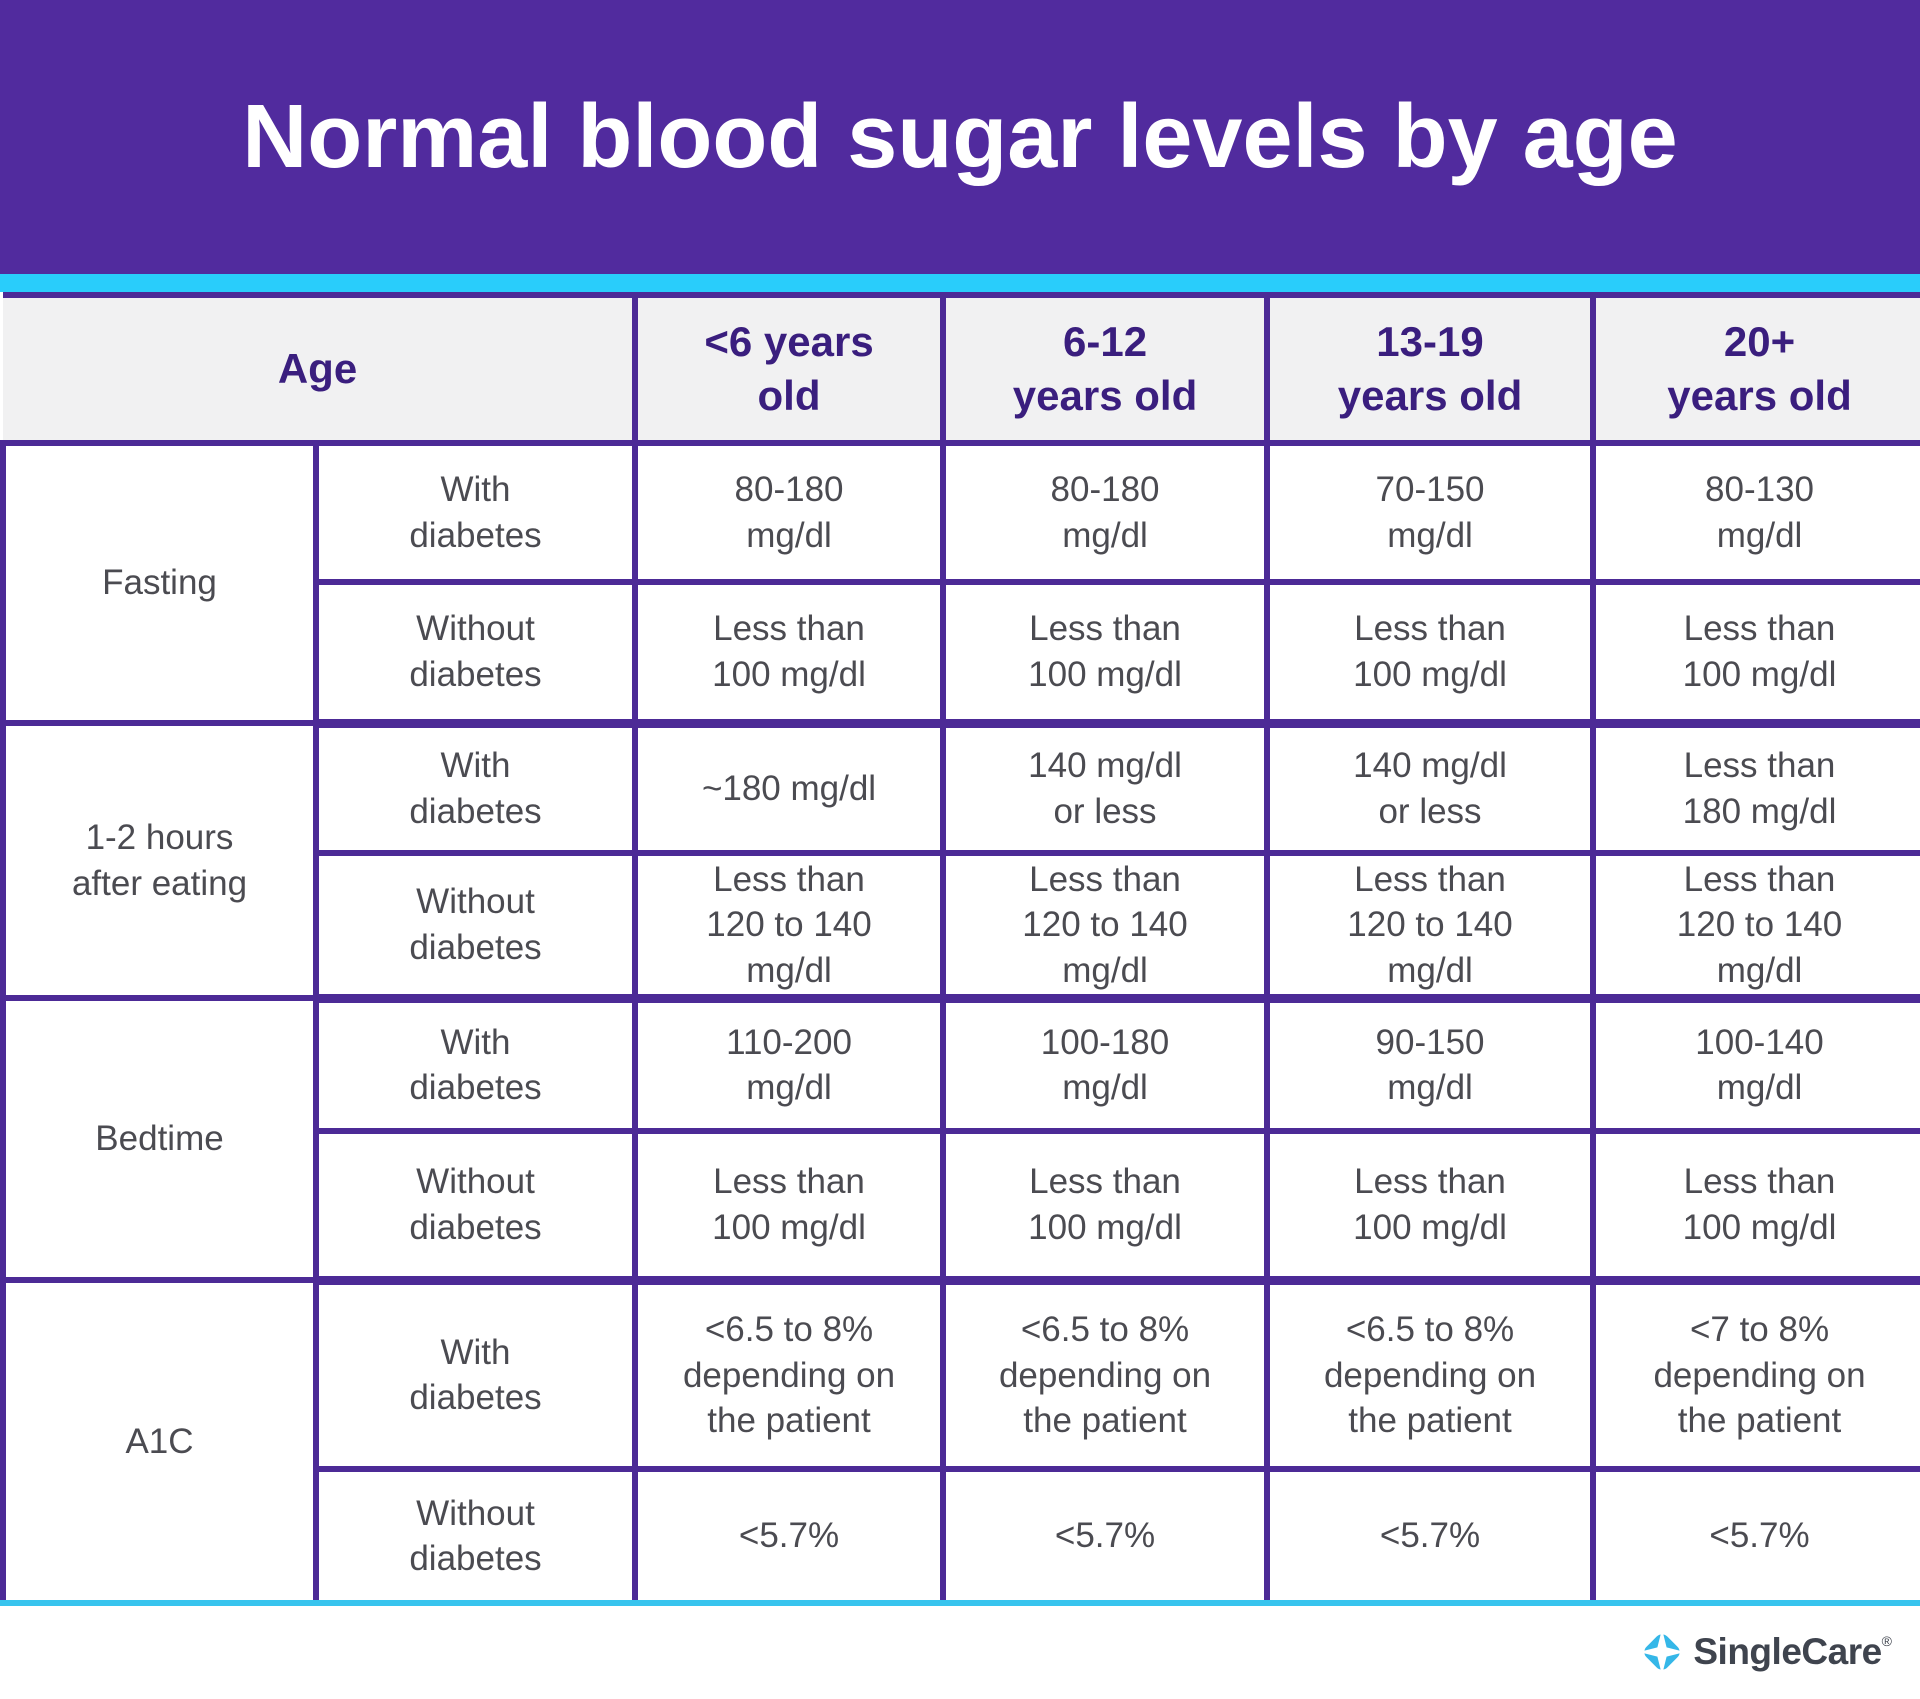 This screenshot has height=1699, width=1920. I want to click on row-group-label-after-eating: 1-2 hours after eating, so click(159, 860).